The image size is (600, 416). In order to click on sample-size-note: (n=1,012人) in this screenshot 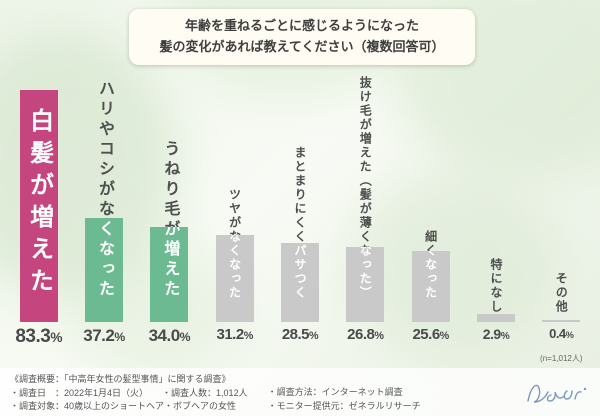, I will do `click(561, 358)`.